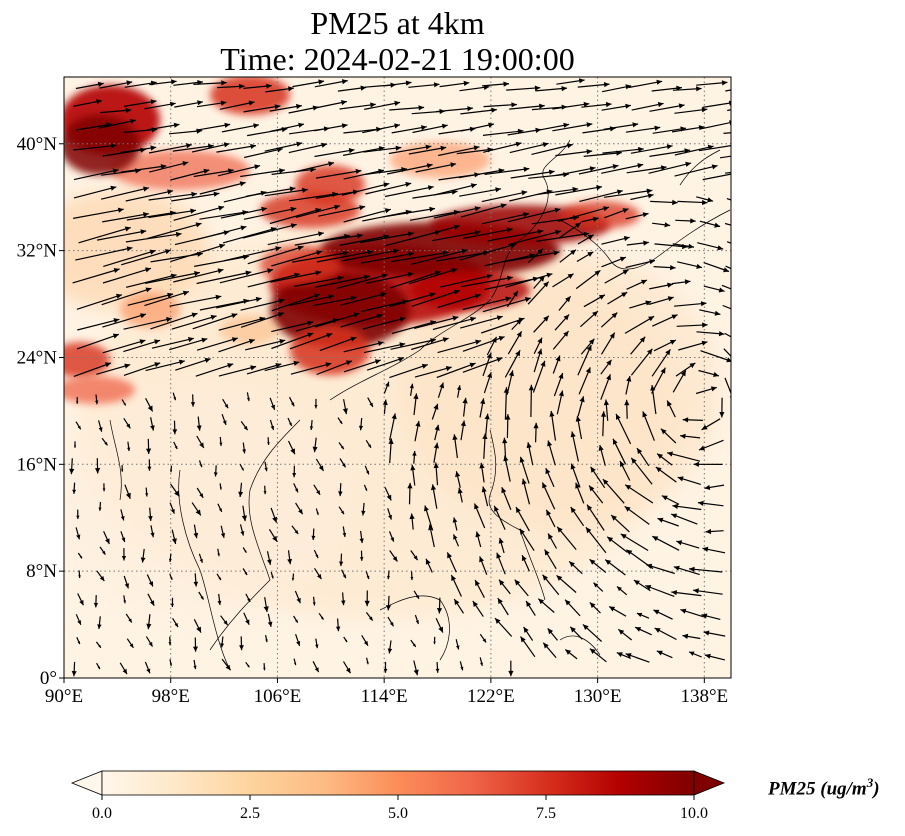 This screenshot has height=836, width=905. Describe the element at coordinates (87, 360) in the screenshot. I see `pm25-patch` at that location.